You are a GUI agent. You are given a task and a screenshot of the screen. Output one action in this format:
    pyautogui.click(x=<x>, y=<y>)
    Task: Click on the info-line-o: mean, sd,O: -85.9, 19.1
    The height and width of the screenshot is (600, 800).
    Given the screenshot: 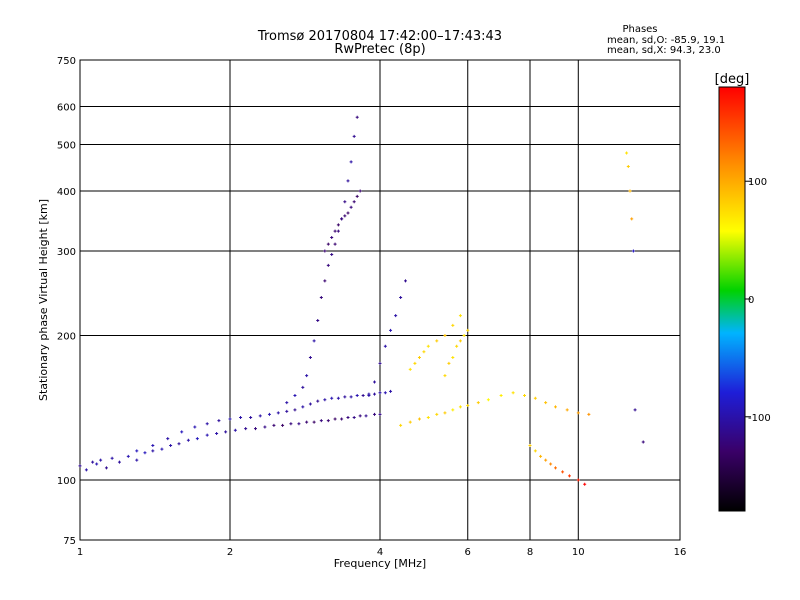 What is the action you would take?
    pyautogui.click(x=666, y=40)
    